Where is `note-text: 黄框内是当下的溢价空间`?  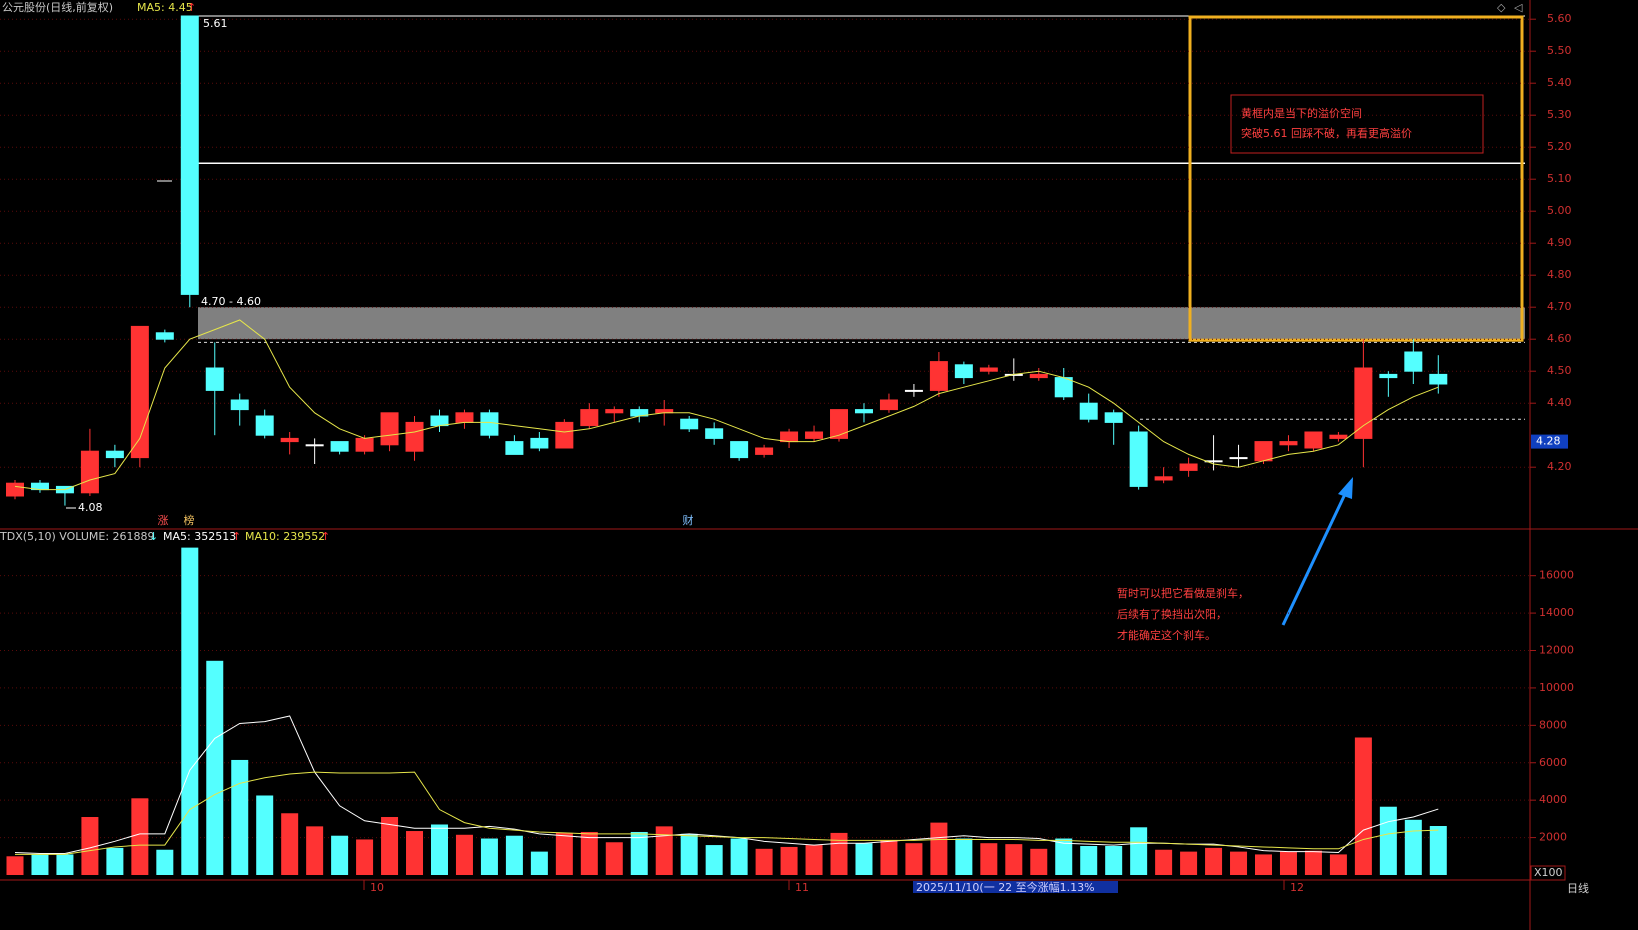 note-text: 黄框内是当下的溢价空间 is located at coordinates (1301, 113).